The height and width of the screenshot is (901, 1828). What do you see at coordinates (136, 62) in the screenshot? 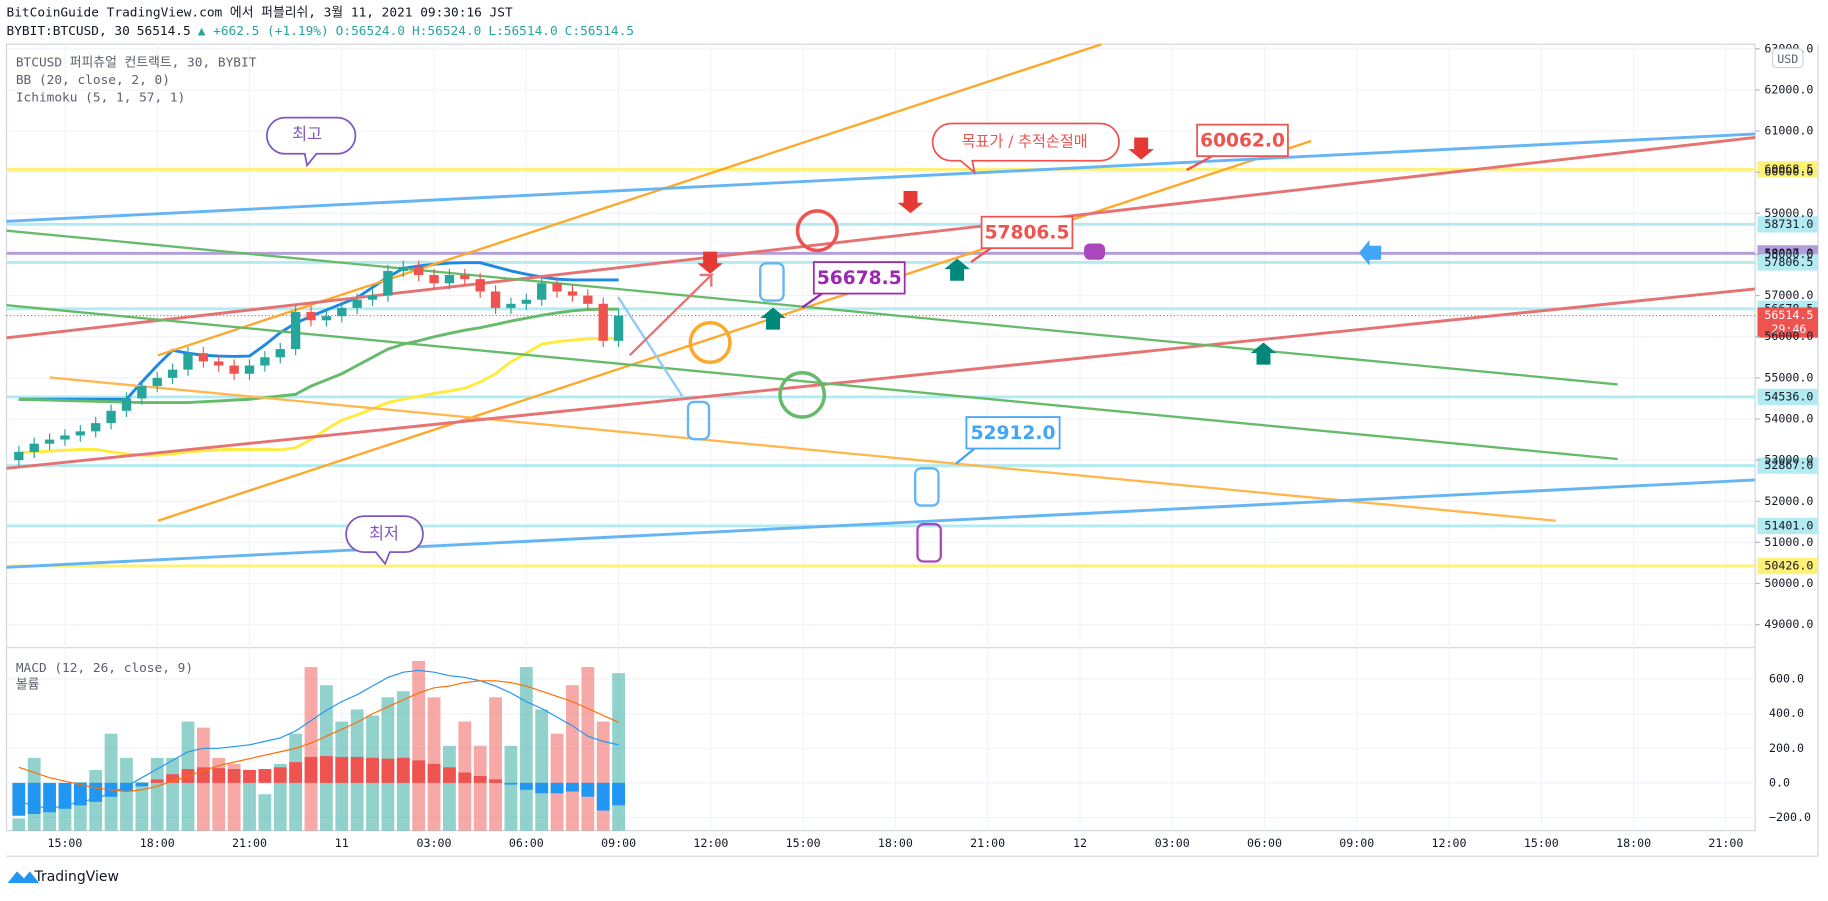
I see `legend-item: BTCUSD 퍼피츄얼 컨트랙트, 30, BYBIT` at bounding box center [136, 62].